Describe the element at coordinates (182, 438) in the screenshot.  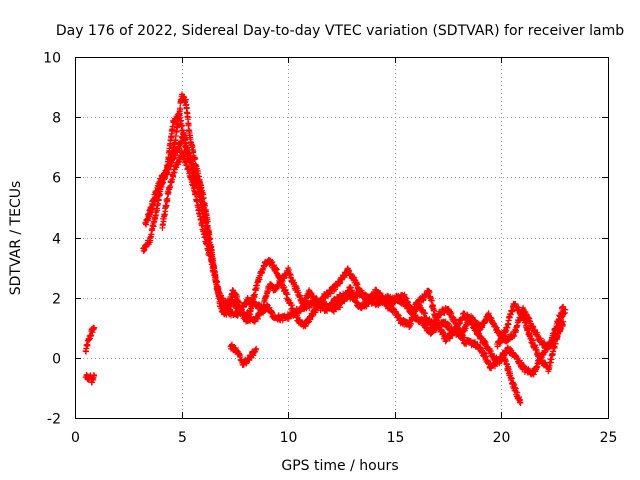
I see `x-tick-label: 5` at that location.